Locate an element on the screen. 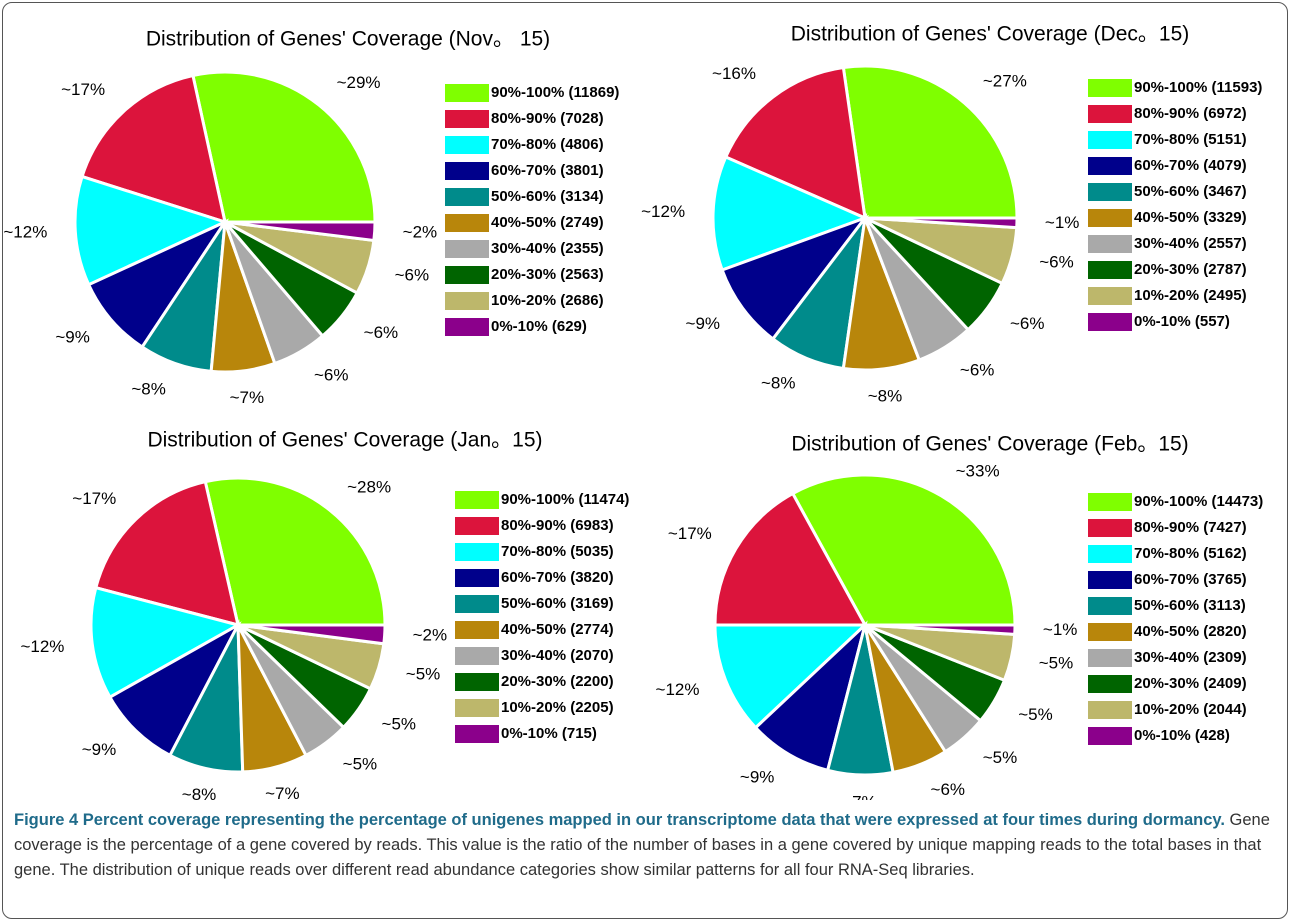  slice-label: ~28% is located at coordinates (369, 487).